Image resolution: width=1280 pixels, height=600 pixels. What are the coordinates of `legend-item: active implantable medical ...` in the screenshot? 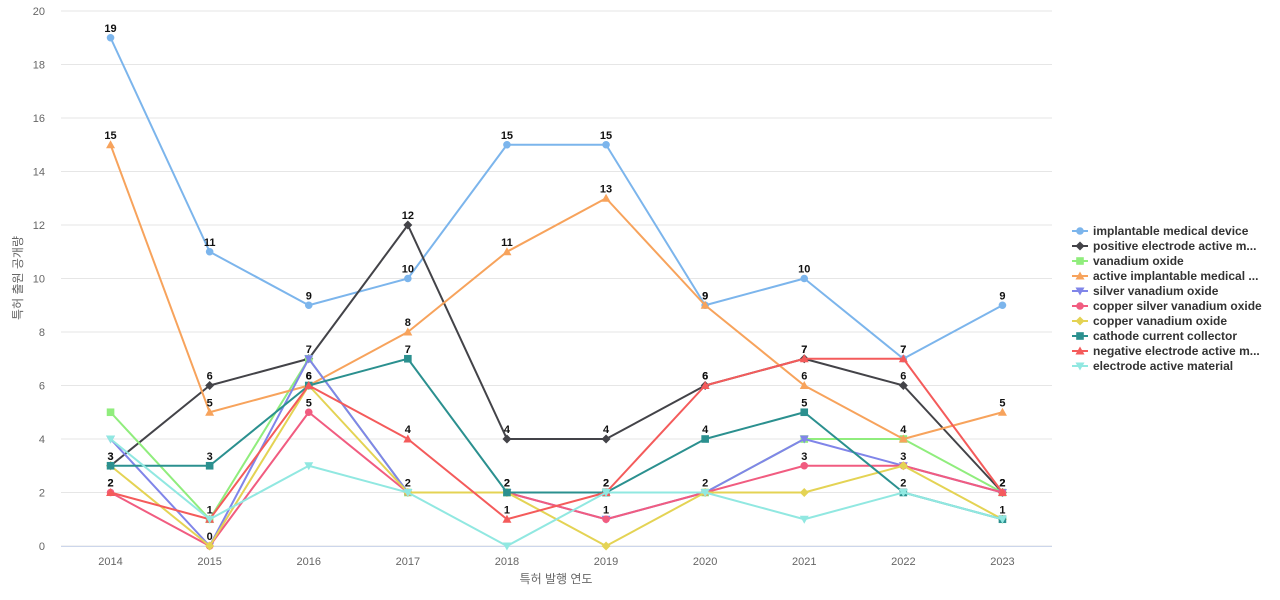 It's located at (1165, 276).